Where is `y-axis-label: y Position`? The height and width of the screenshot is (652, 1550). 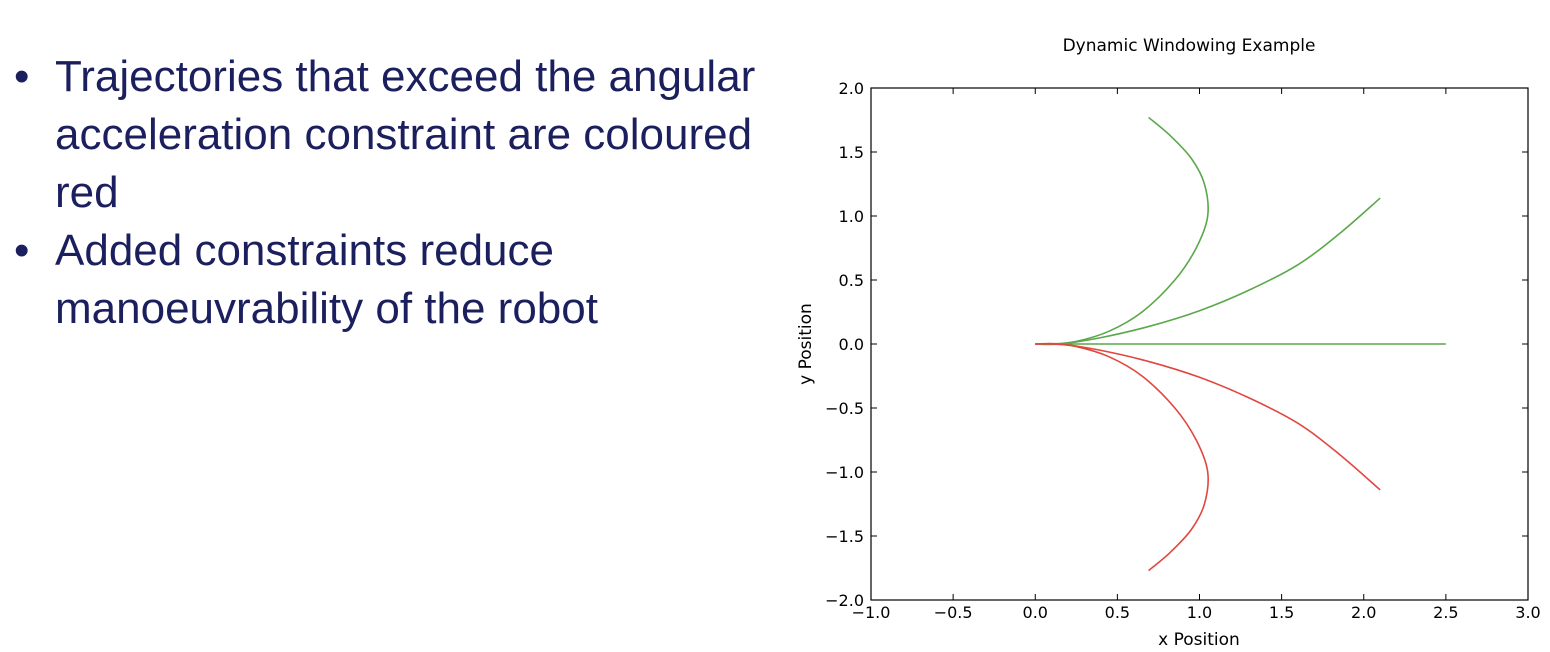
y-axis-label: y Position is located at coordinates (806, 344).